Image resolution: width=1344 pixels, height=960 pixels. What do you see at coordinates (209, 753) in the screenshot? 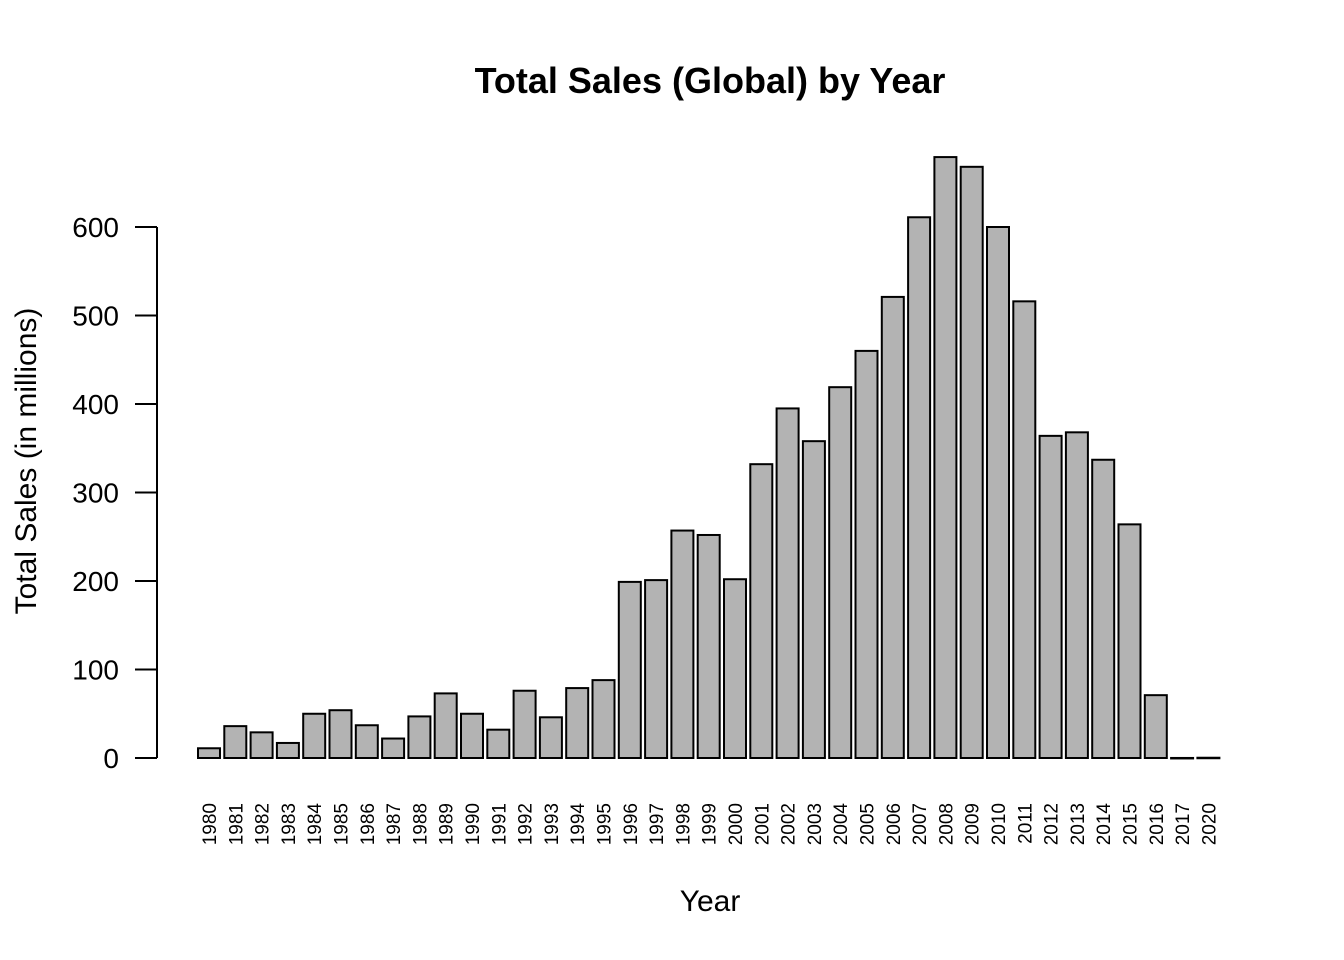
I see `bar-1980` at bounding box center [209, 753].